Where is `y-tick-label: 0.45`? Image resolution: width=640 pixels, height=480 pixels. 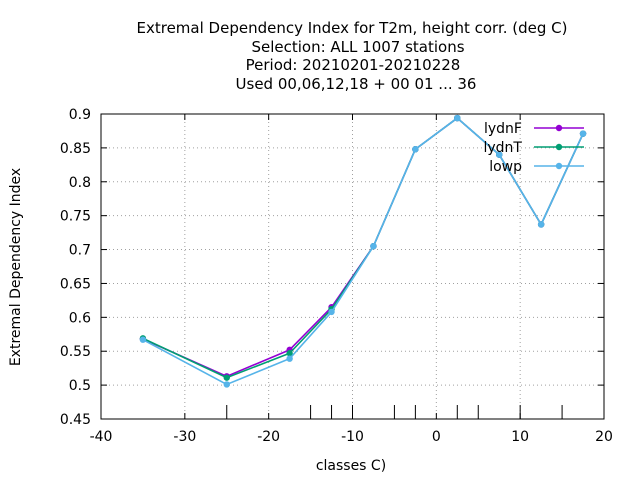 y-tick-label: 0.45 is located at coordinates (75, 420).